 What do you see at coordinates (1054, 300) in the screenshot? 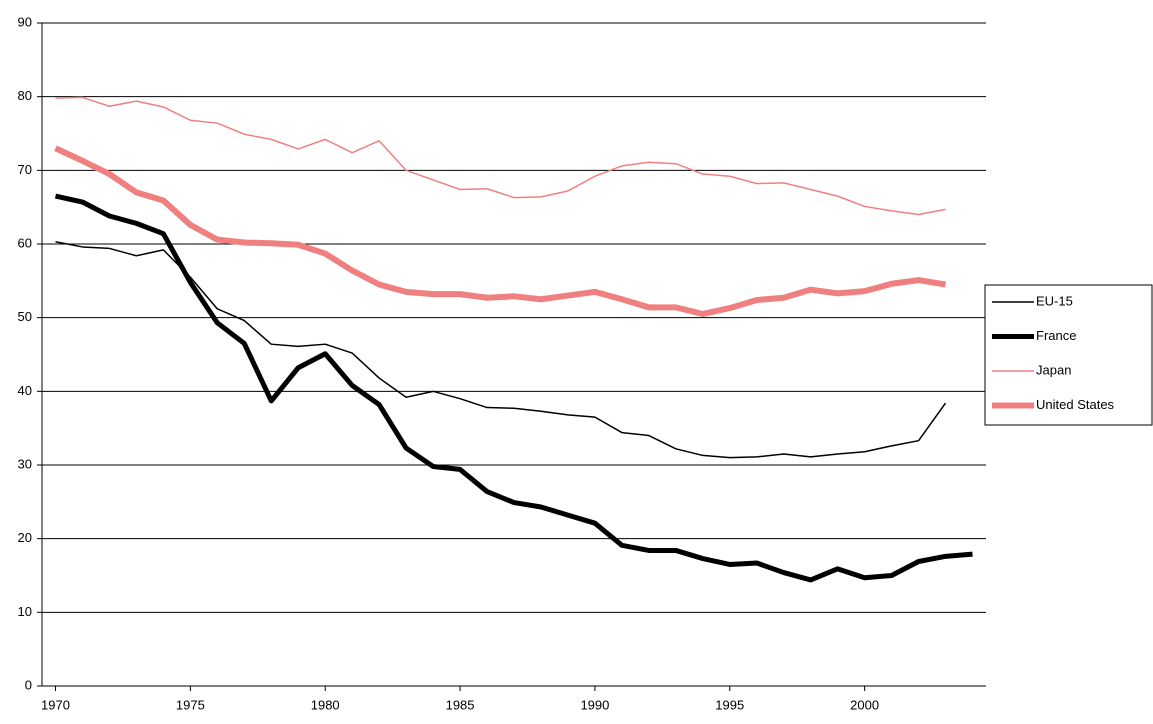
I see `legend-label: EU-15` at bounding box center [1054, 300].